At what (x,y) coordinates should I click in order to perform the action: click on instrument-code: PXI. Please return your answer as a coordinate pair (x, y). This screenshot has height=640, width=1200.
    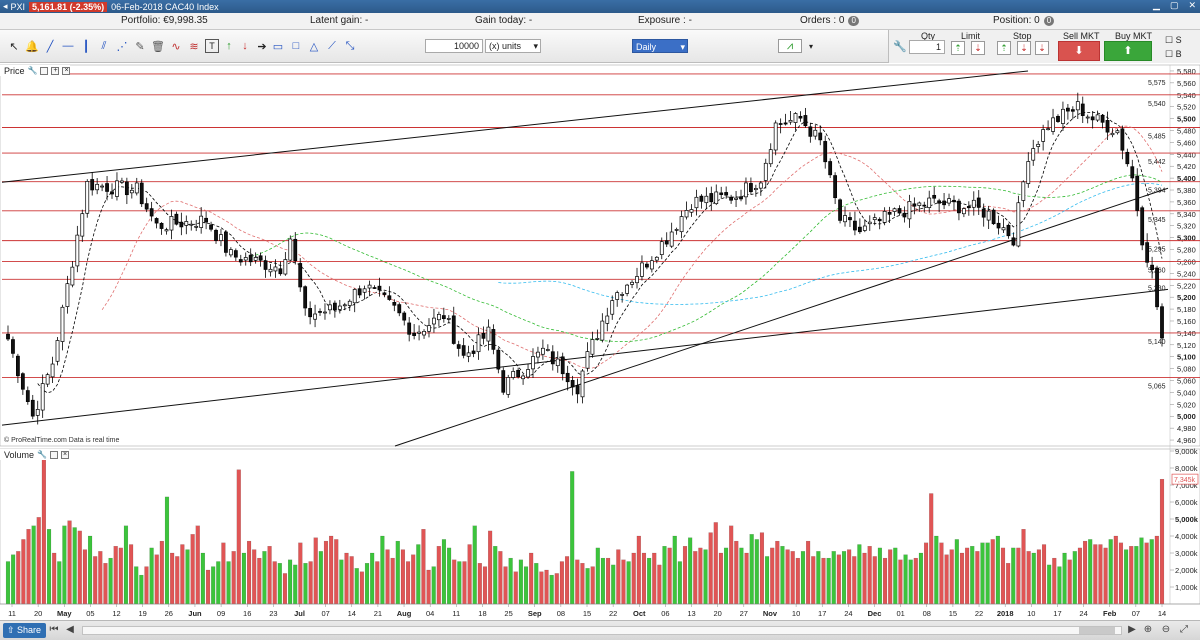
    Looking at the image, I should click on (18, 6).